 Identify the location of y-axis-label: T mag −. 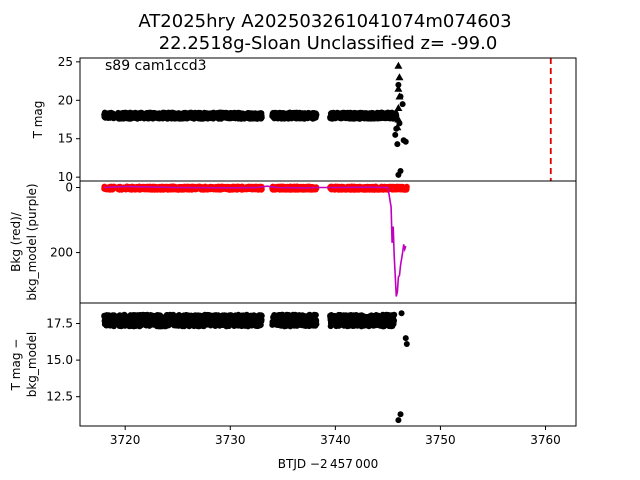
(16, 365).